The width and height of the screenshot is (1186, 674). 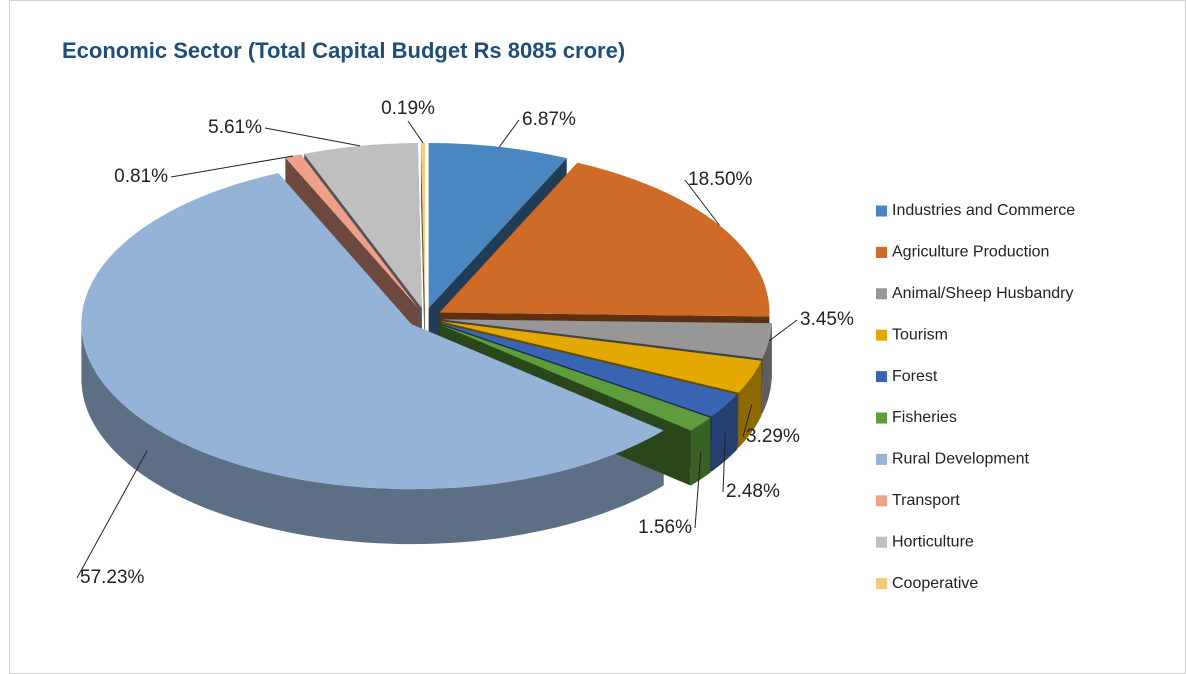 I want to click on data-label: 3.29%, so click(x=773, y=436).